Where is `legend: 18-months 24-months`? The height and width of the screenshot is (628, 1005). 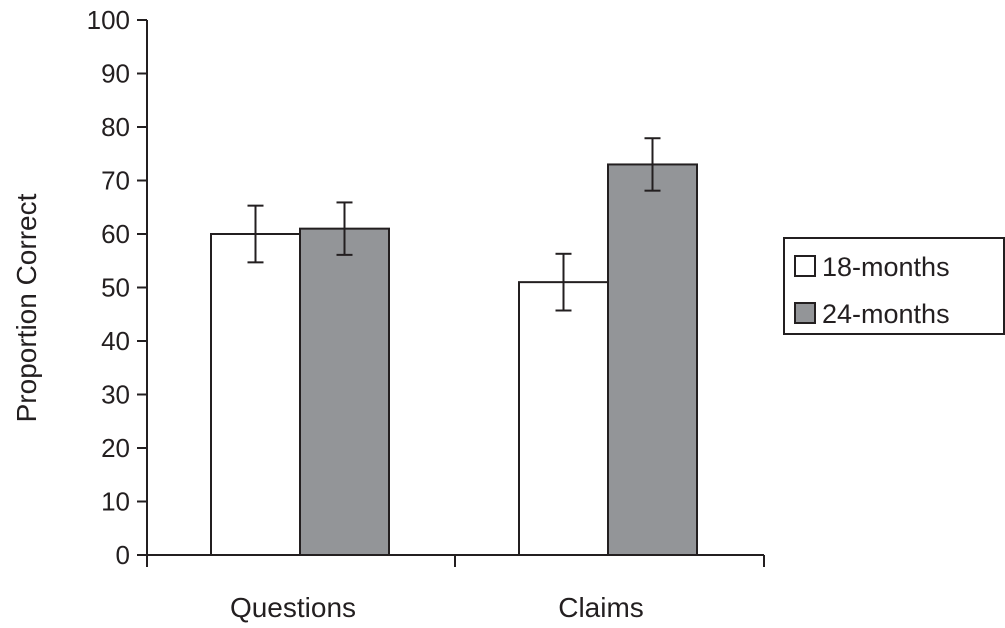 legend: 18-months 24-months is located at coordinates (894, 286).